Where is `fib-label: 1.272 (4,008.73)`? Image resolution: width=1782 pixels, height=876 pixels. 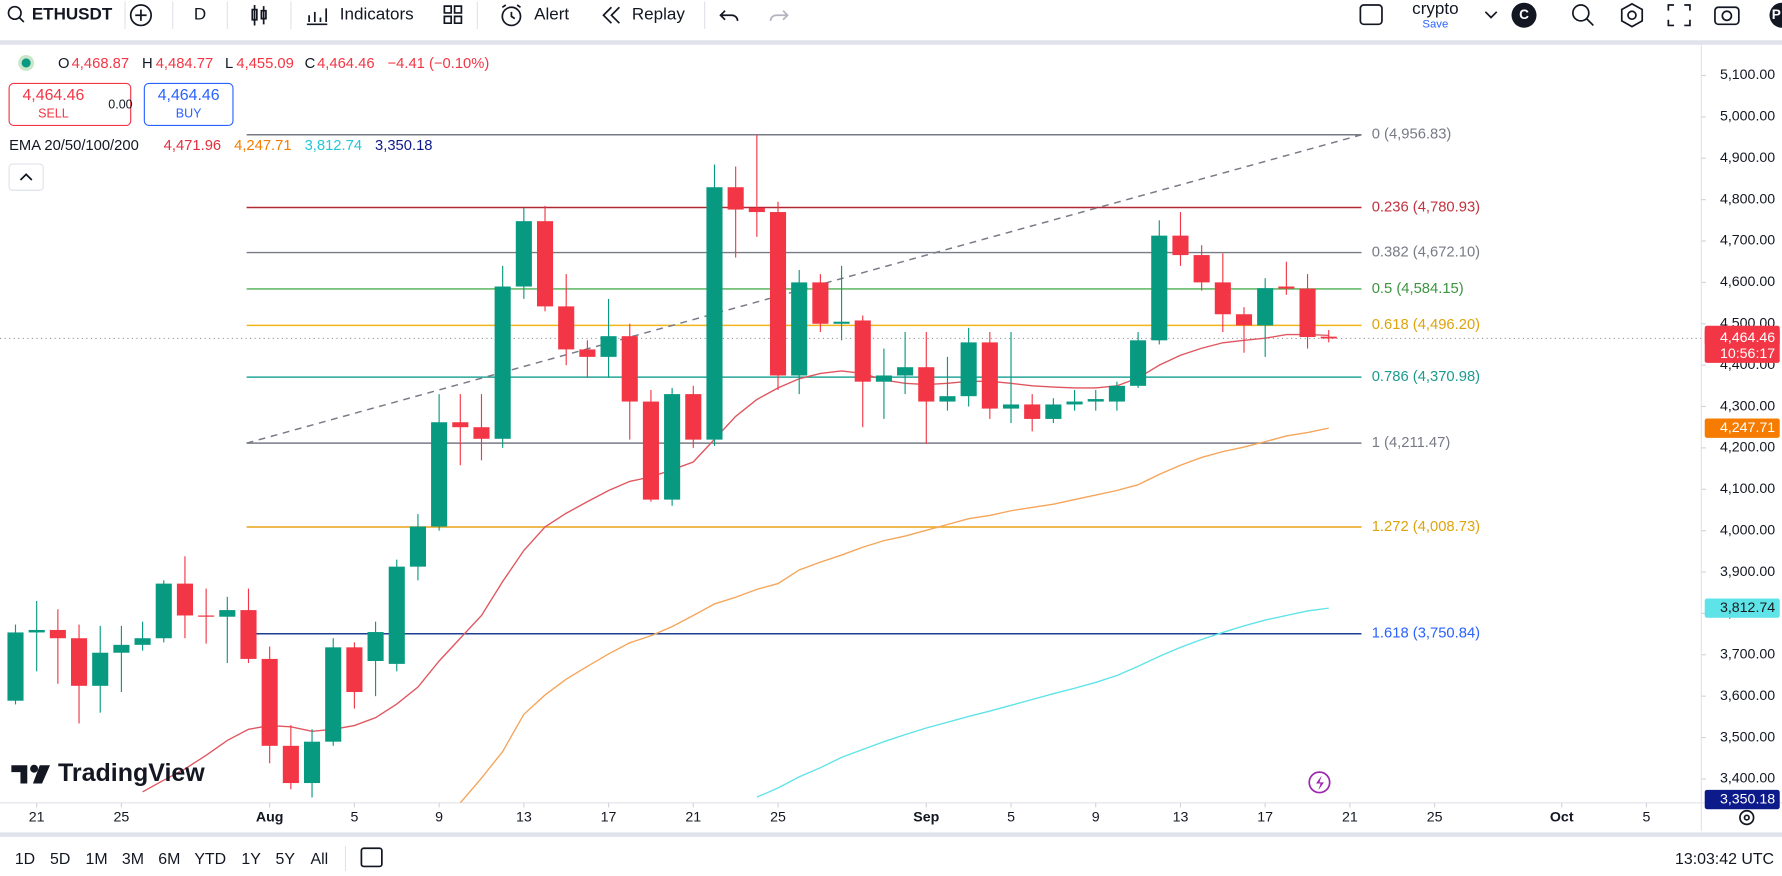 fib-label: 1.272 (4,008.73) is located at coordinates (1426, 527).